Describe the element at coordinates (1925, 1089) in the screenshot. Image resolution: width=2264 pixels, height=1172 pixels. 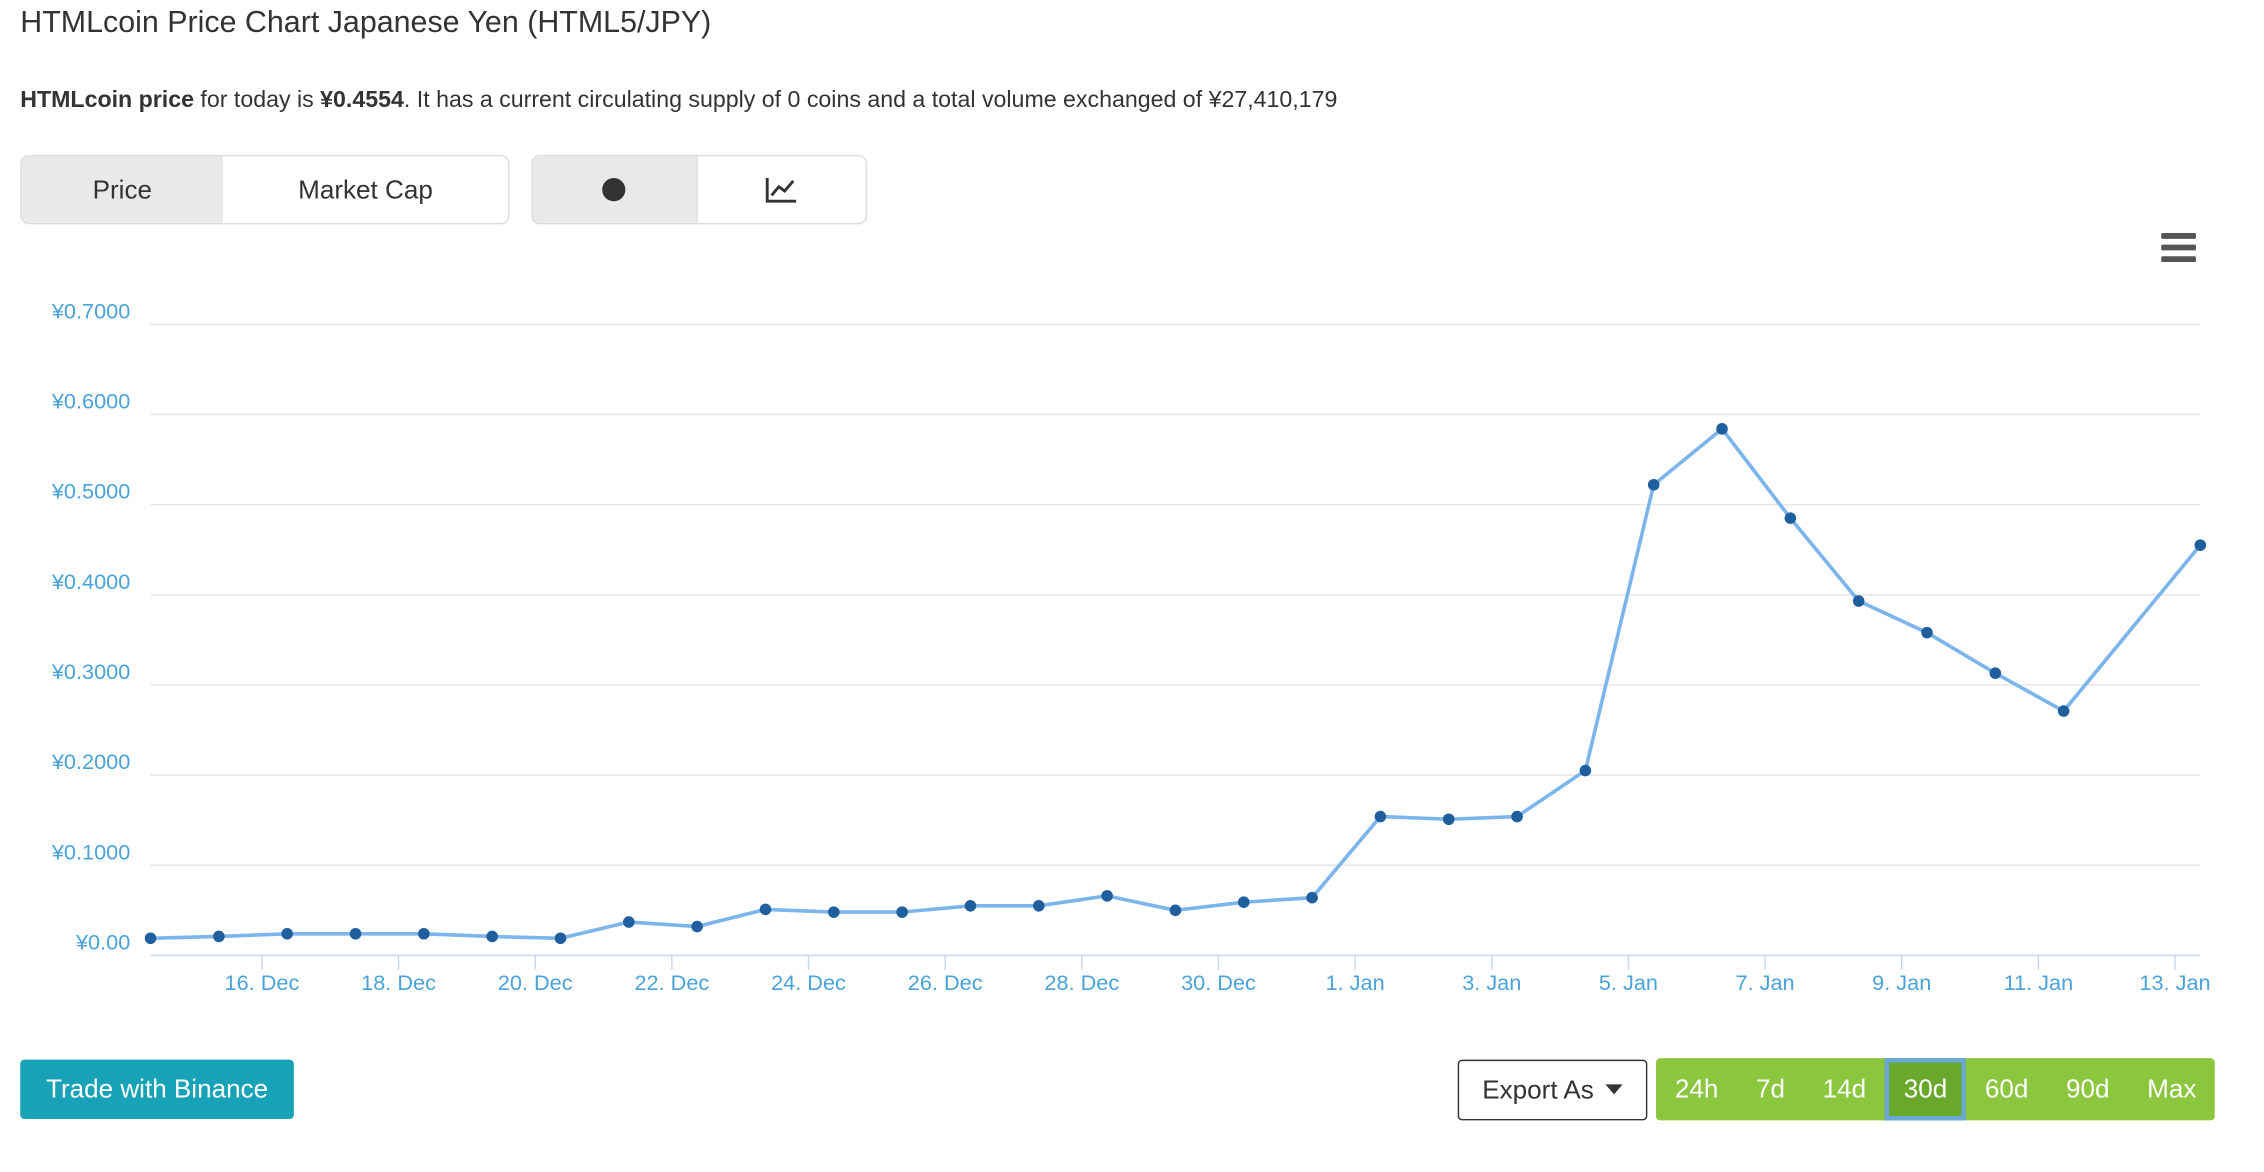
I see `range-button: 30d` at that location.